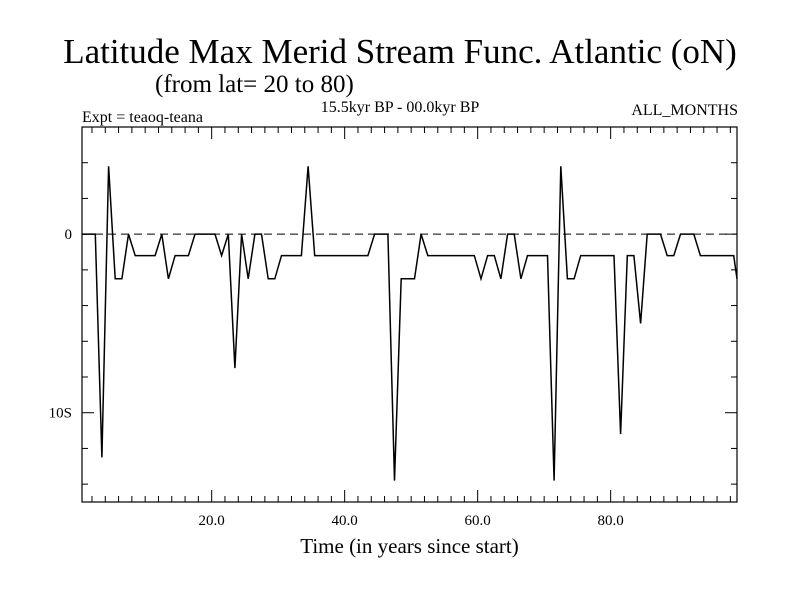  What do you see at coordinates (60, 414) in the screenshot?
I see `y-tick-label: 10S` at bounding box center [60, 414].